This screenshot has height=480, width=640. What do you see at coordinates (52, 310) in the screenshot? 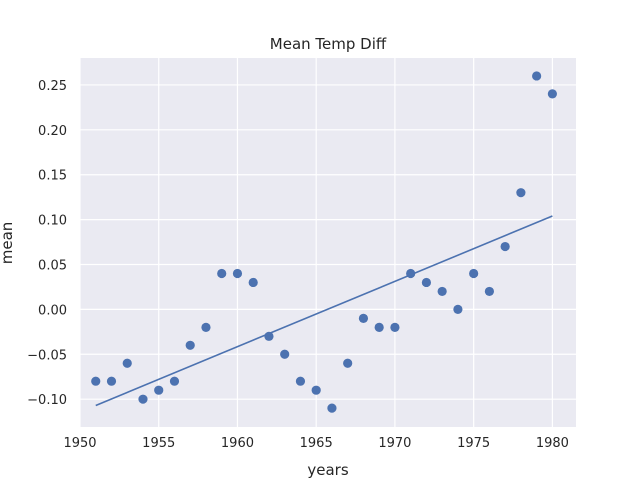
I see `y-tick-label: 0.00` at bounding box center [52, 310].